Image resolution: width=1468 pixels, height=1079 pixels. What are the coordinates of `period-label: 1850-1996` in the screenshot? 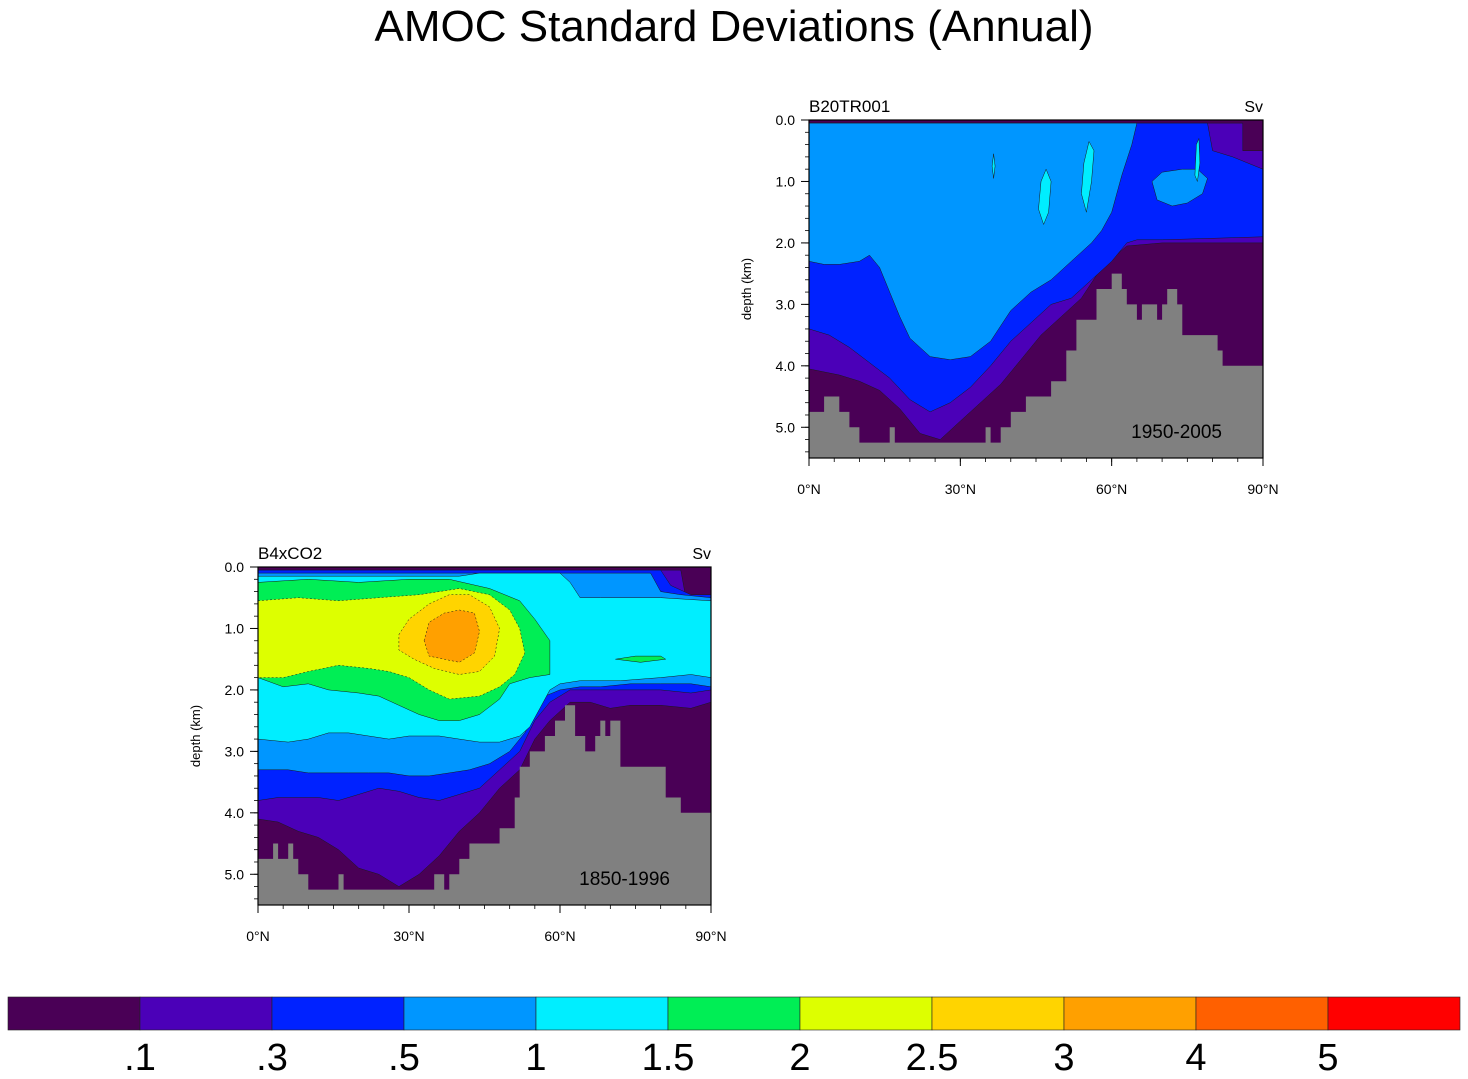 It's located at (624, 879).